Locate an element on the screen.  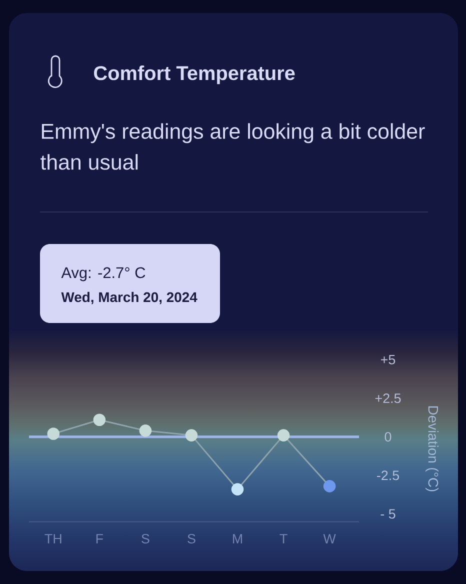
y-tick-label: -2.5 is located at coordinates (388, 475).